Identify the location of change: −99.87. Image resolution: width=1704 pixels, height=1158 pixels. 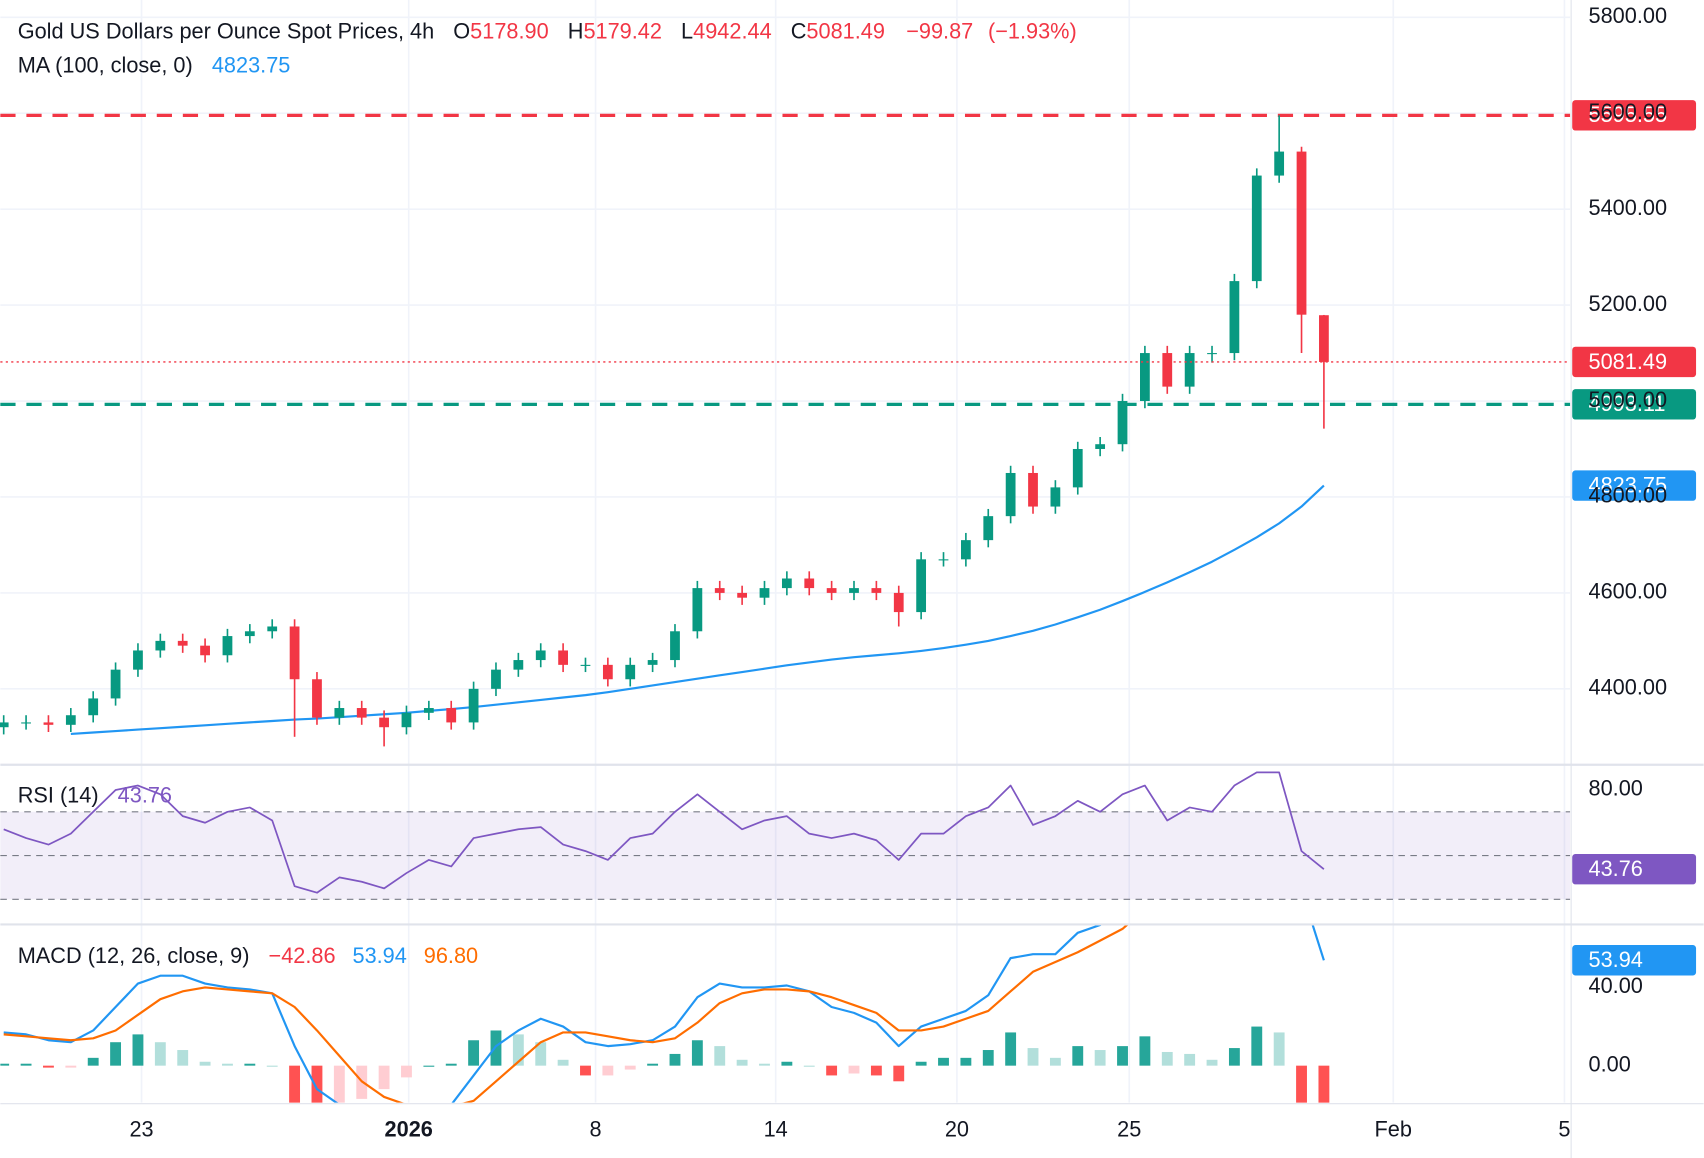
(939, 30).